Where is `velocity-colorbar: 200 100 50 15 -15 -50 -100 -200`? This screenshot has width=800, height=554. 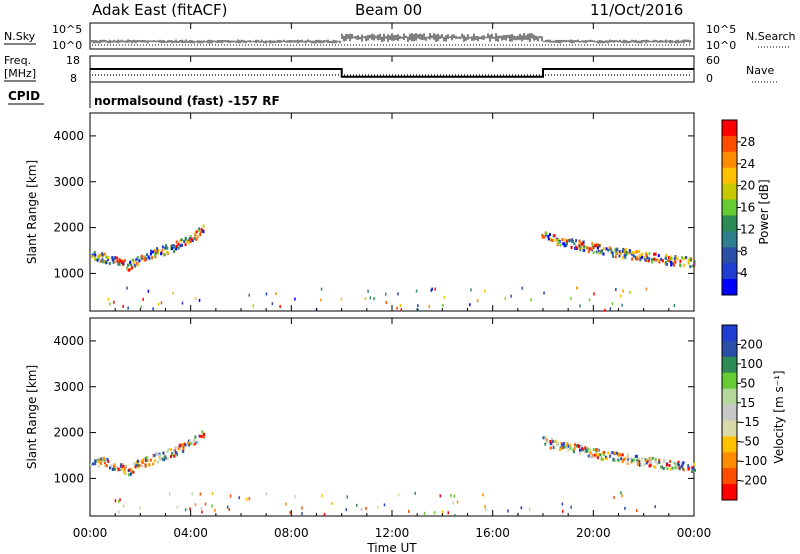 velocity-colorbar: 200 100 50 15 -15 -50 -100 -200 is located at coordinates (744, 412).